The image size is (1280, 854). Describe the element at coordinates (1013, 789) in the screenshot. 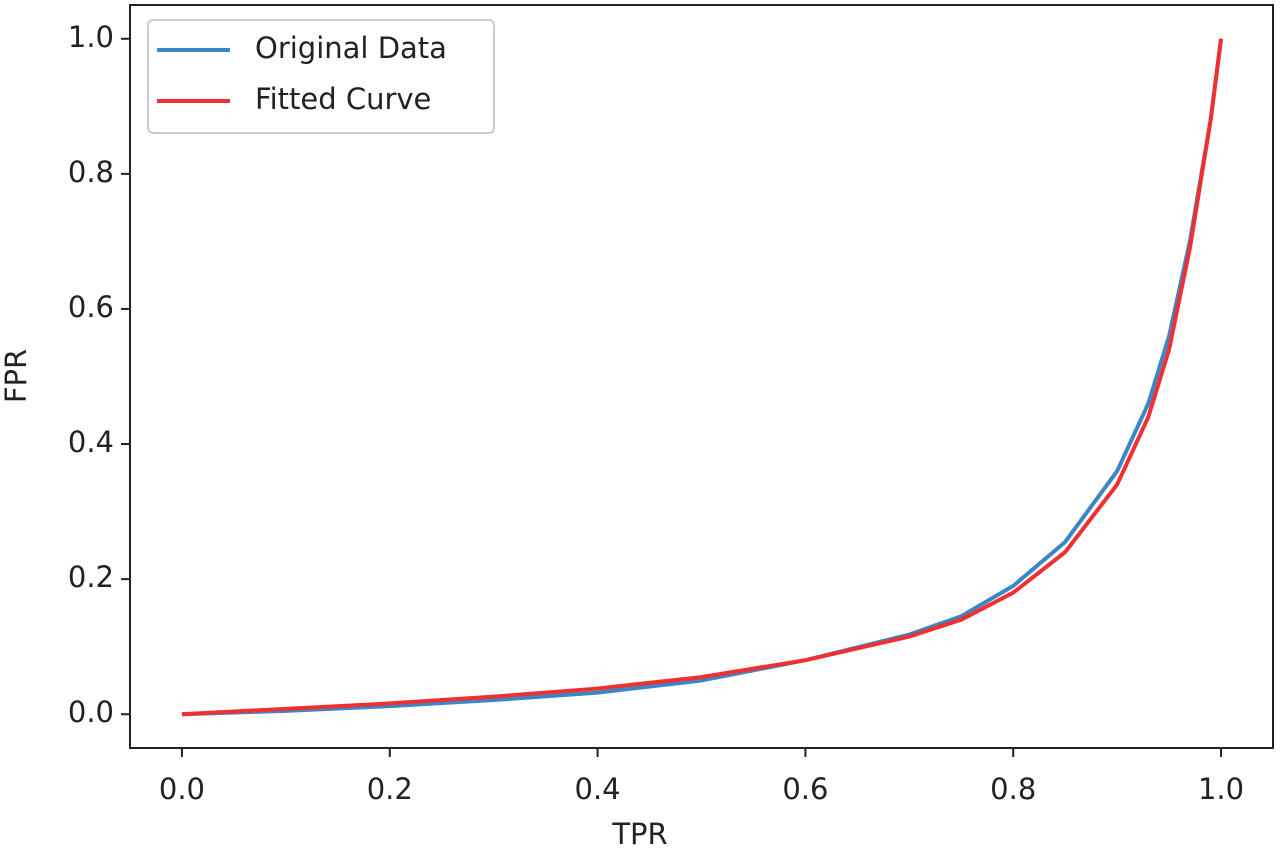

I see `x-tick-label: 0.8` at that location.